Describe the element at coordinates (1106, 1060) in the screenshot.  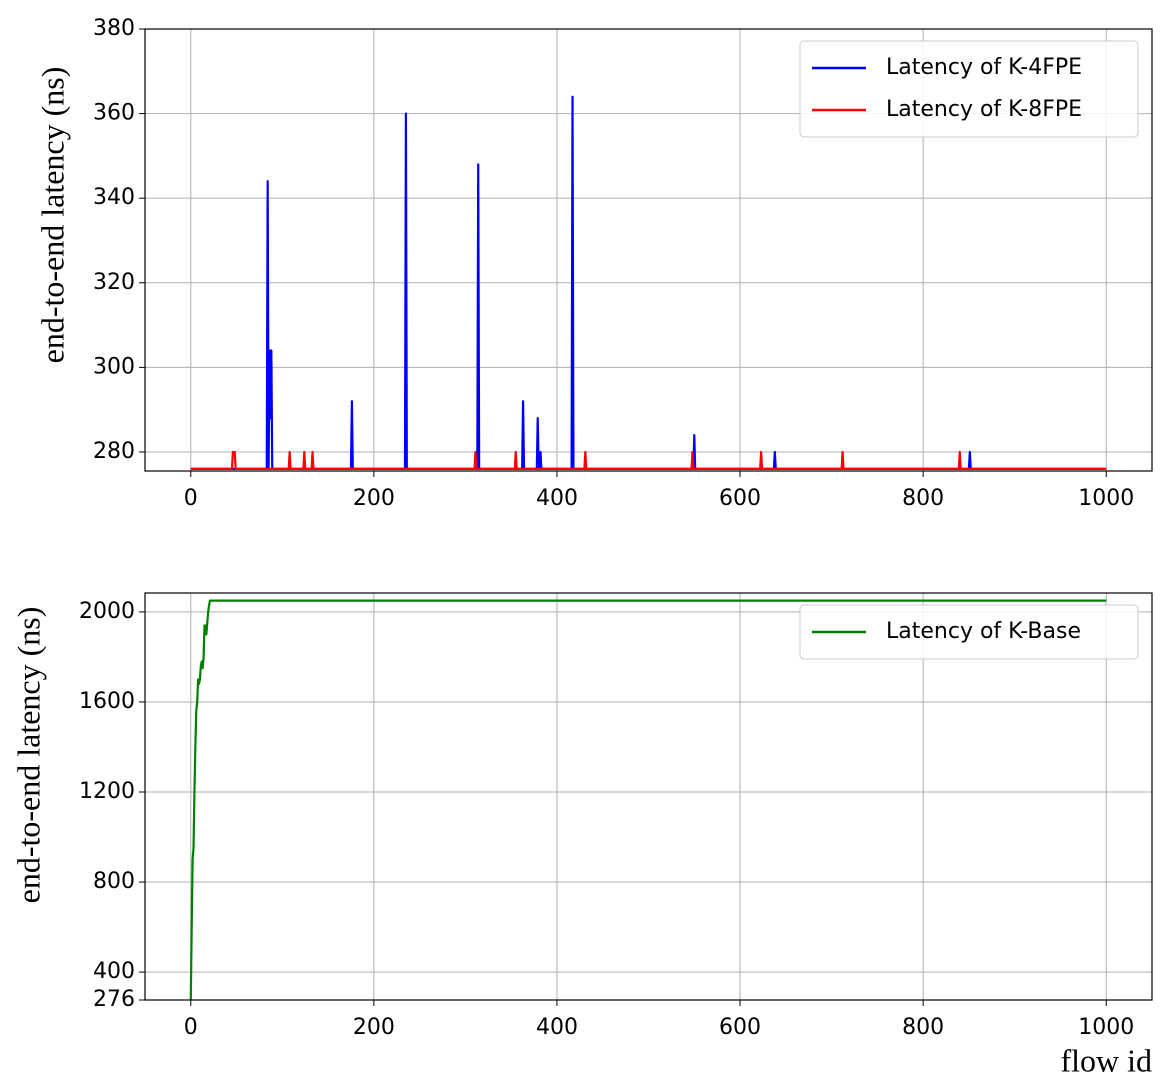
I see `x-axis-label: flow id` at that location.